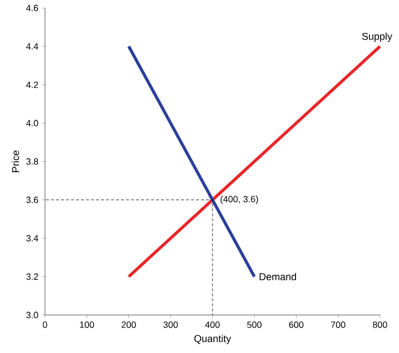 This screenshot has height=353, width=399. I want to click on y-tick-label: 4.2, so click(32, 85).